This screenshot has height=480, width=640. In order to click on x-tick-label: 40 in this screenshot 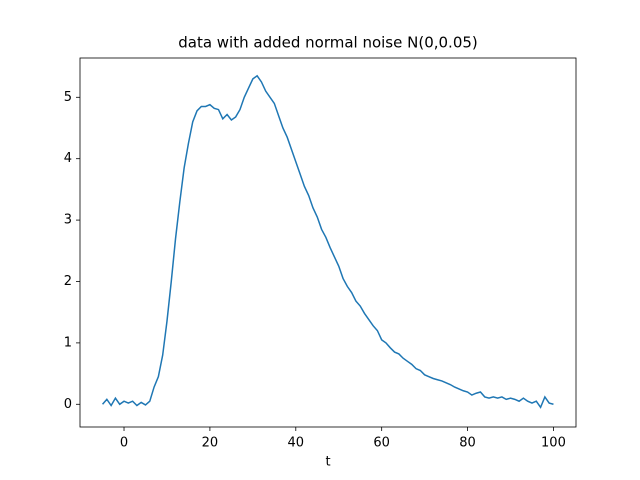, I will do `click(296, 443)`.